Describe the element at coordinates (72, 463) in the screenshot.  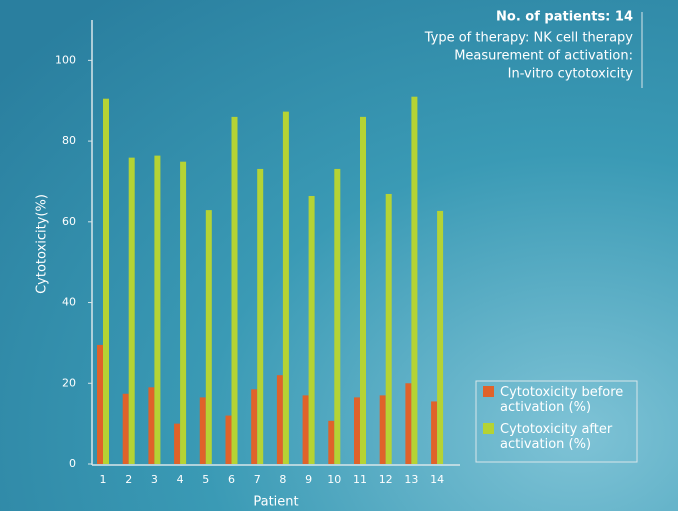
I see `y-tick-label: 0` at that location.